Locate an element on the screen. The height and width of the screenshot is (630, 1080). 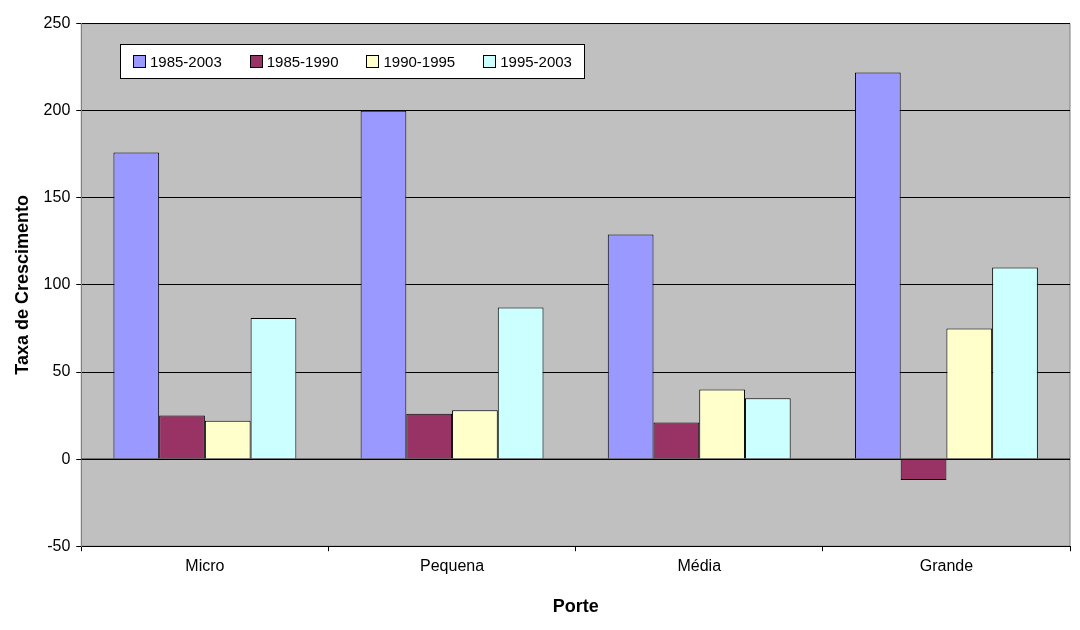
y-tick-label: 50 is located at coordinates (61, 371).